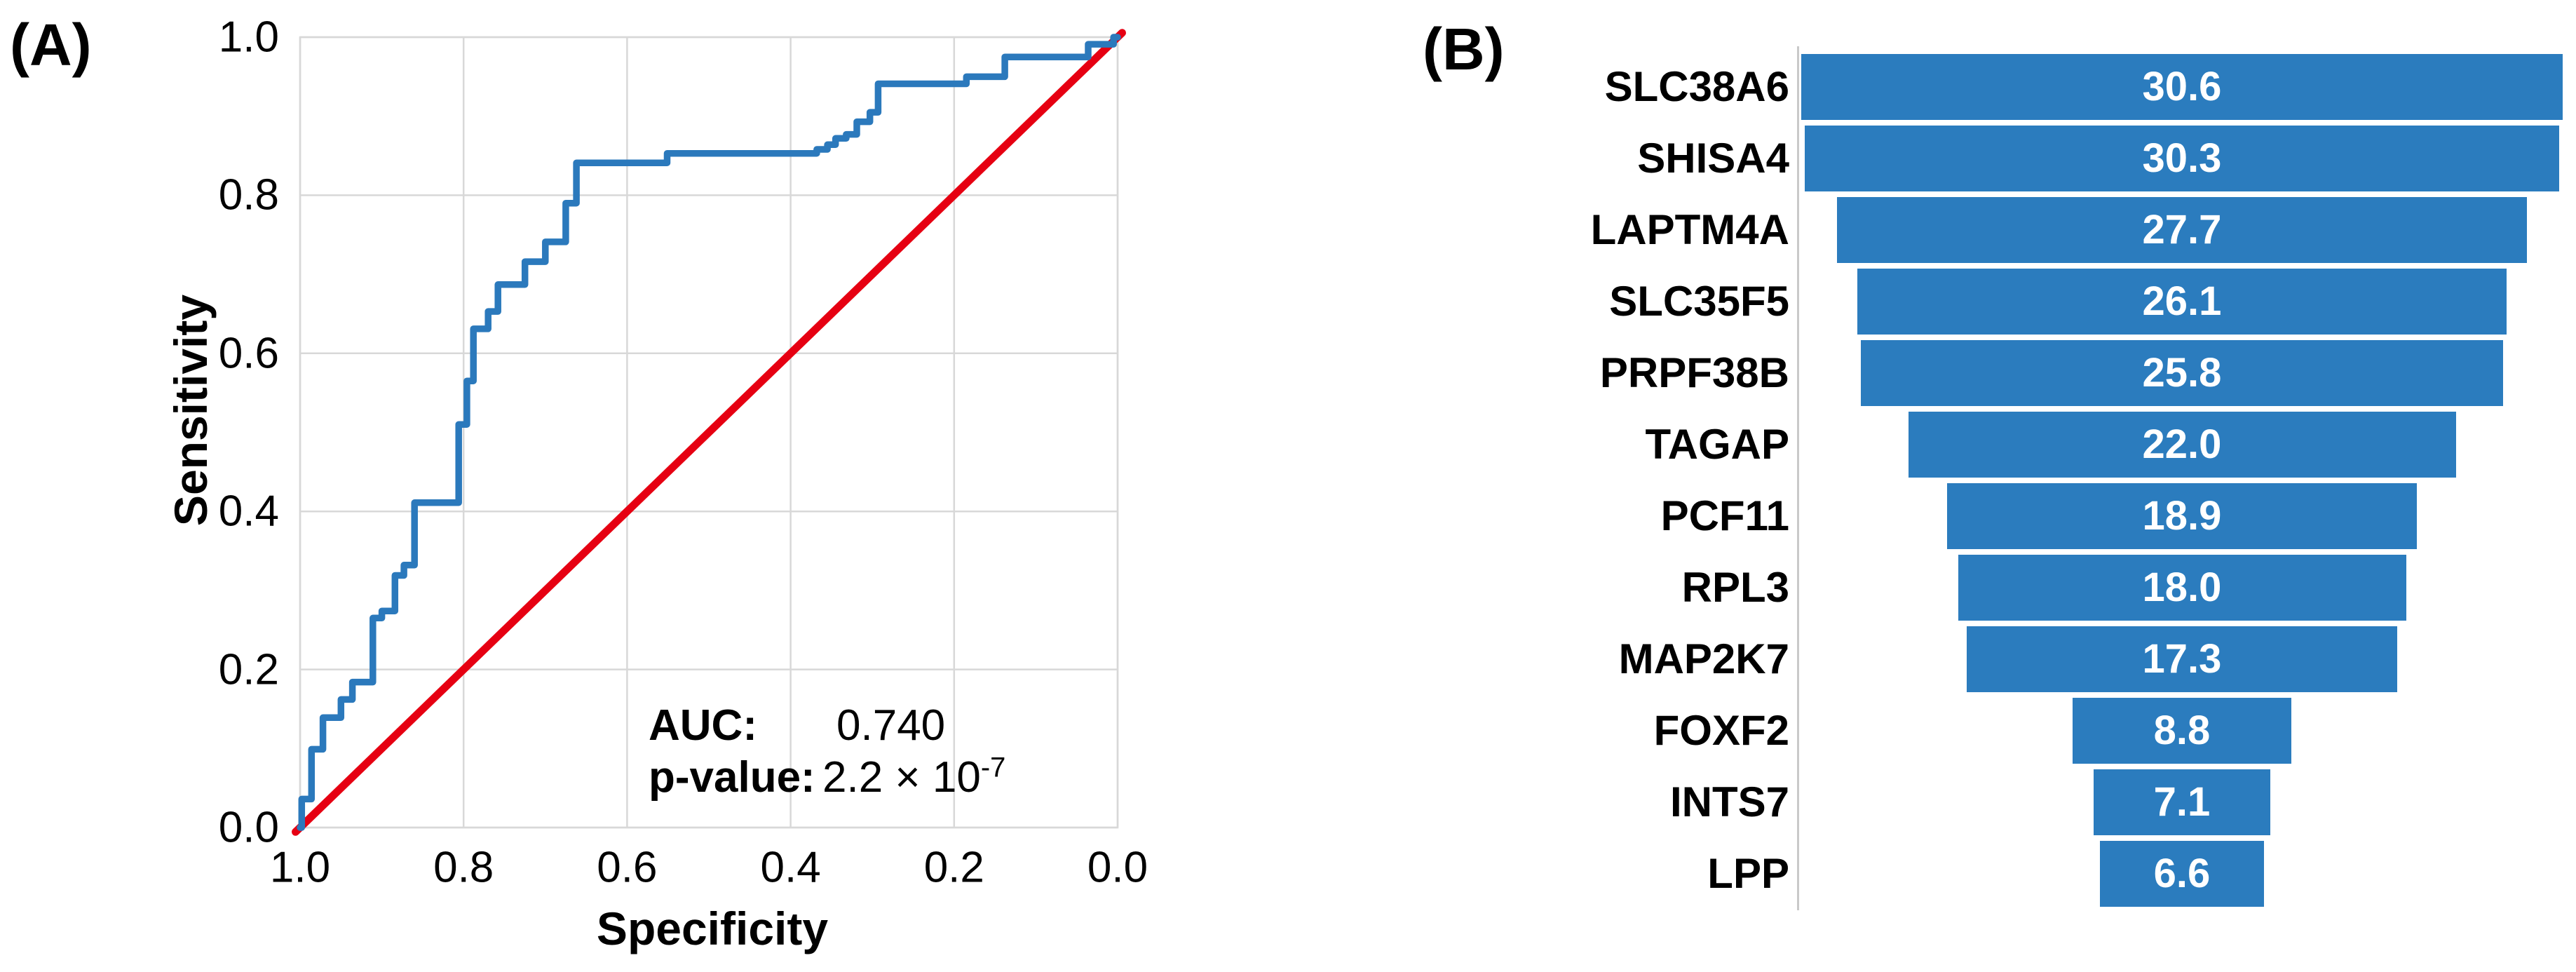 The width and height of the screenshot is (2576, 972). I want to click on bar-value-label: 8.8, so click(2182, 730).